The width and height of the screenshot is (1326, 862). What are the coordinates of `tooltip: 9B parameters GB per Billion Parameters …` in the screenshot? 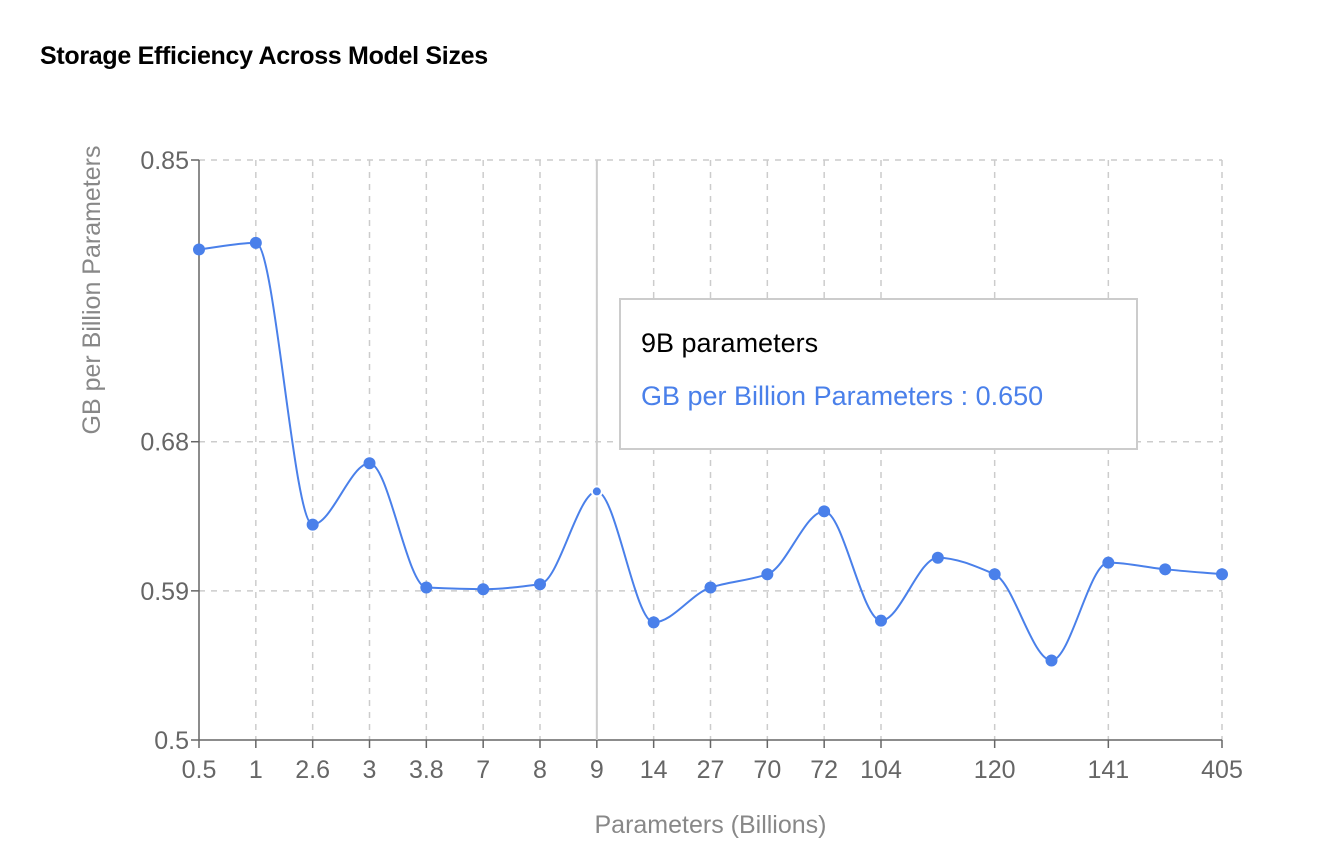 It's located at (878, 374).